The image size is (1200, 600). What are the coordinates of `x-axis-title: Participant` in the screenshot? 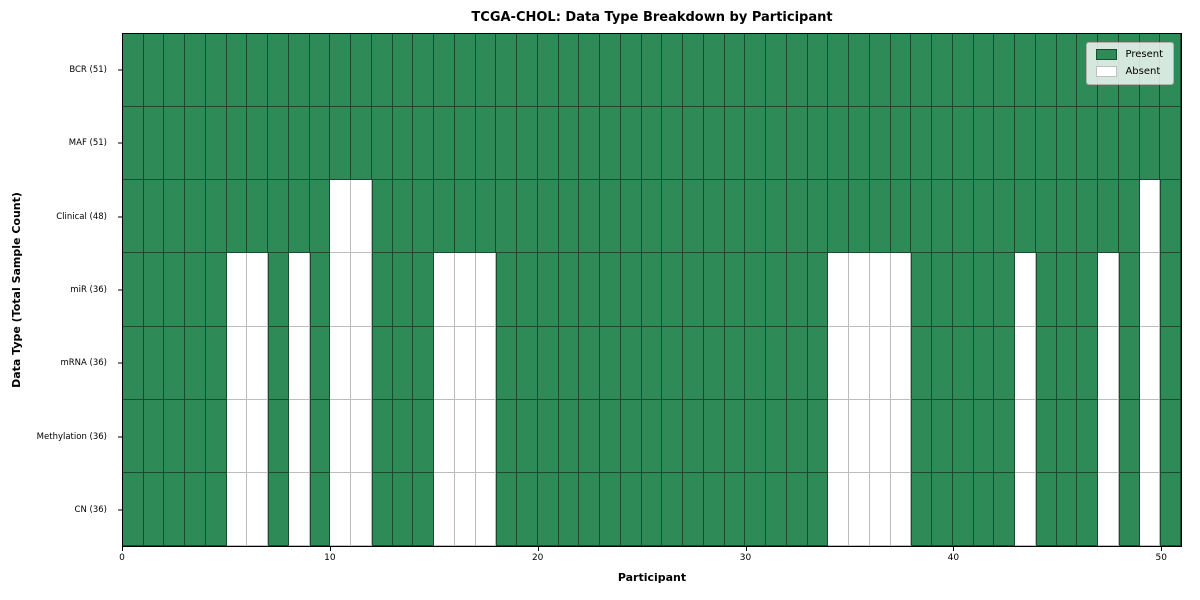 It's located at (652, 577).